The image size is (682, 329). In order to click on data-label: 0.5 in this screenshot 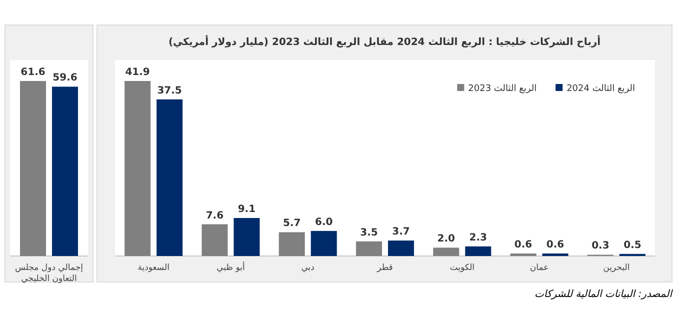, I will do `click(633, 245)`.